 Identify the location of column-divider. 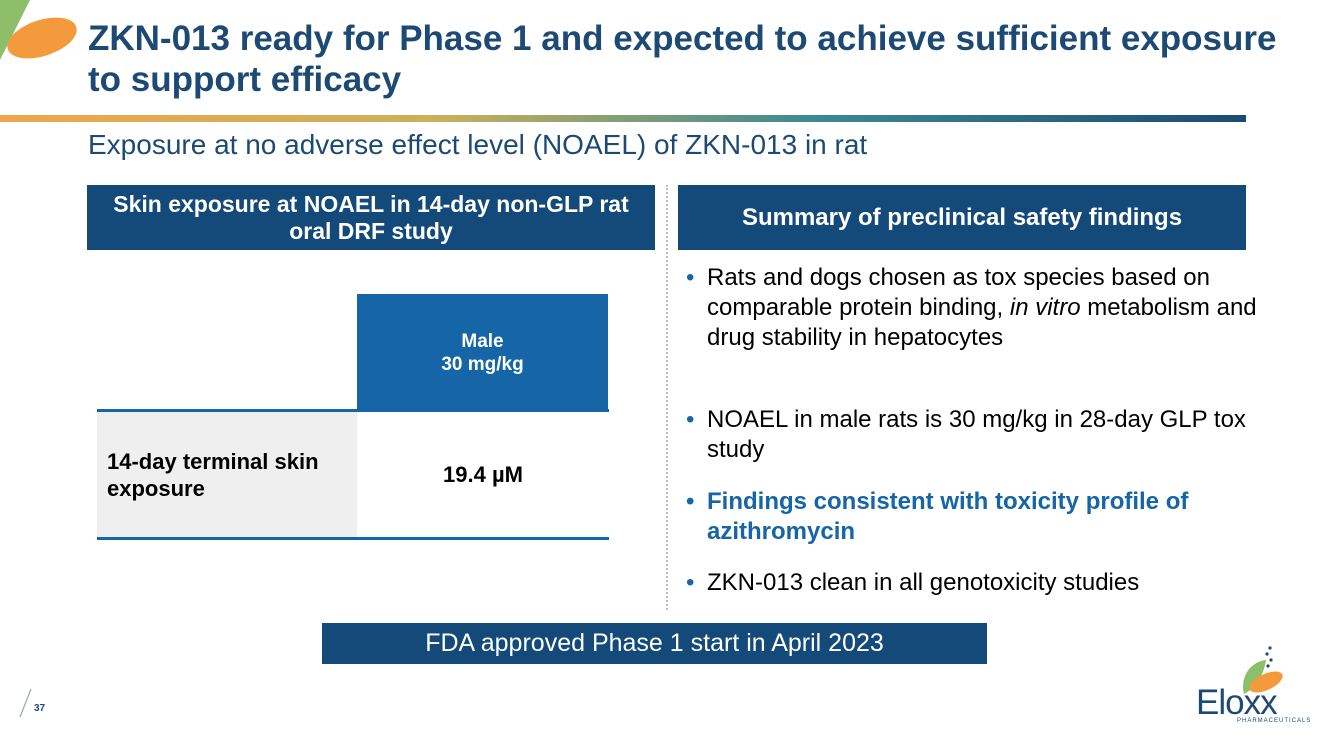
(667, 397).